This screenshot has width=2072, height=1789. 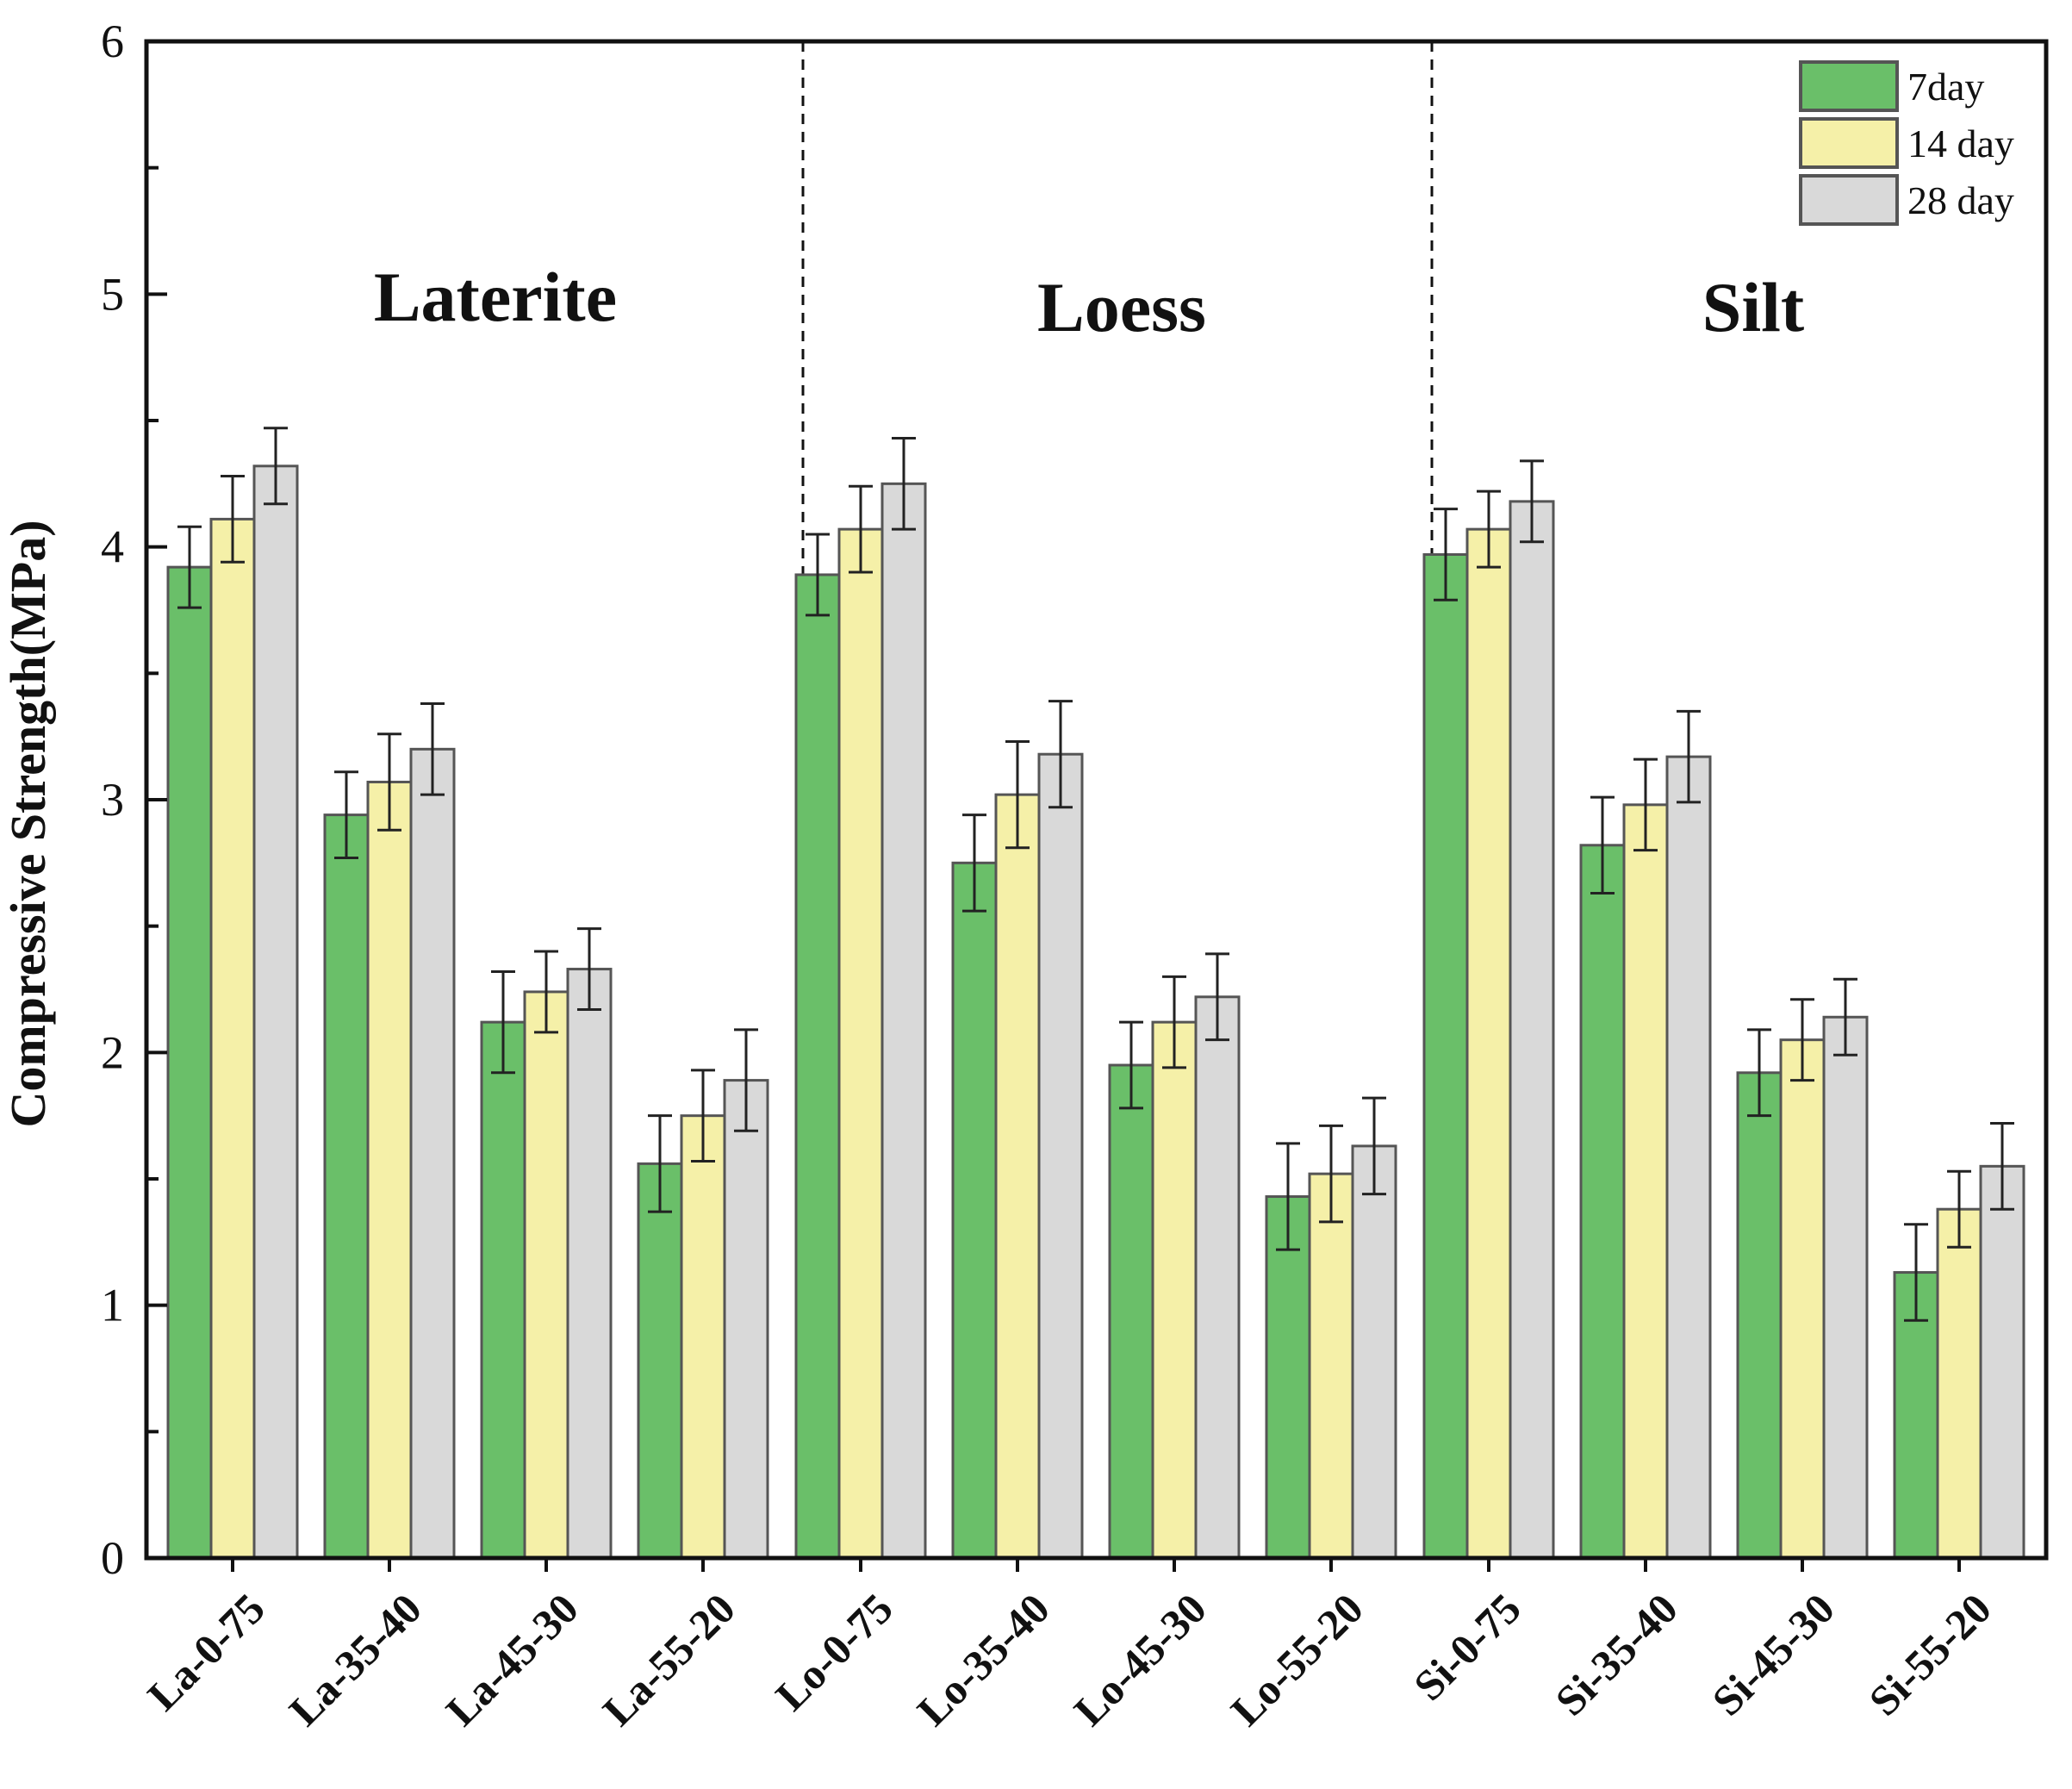 What do you see at coordinates (1946, 87) in the screenshot?
I see `legend-label-7day: 7day` at bounding box center [1946, 87].